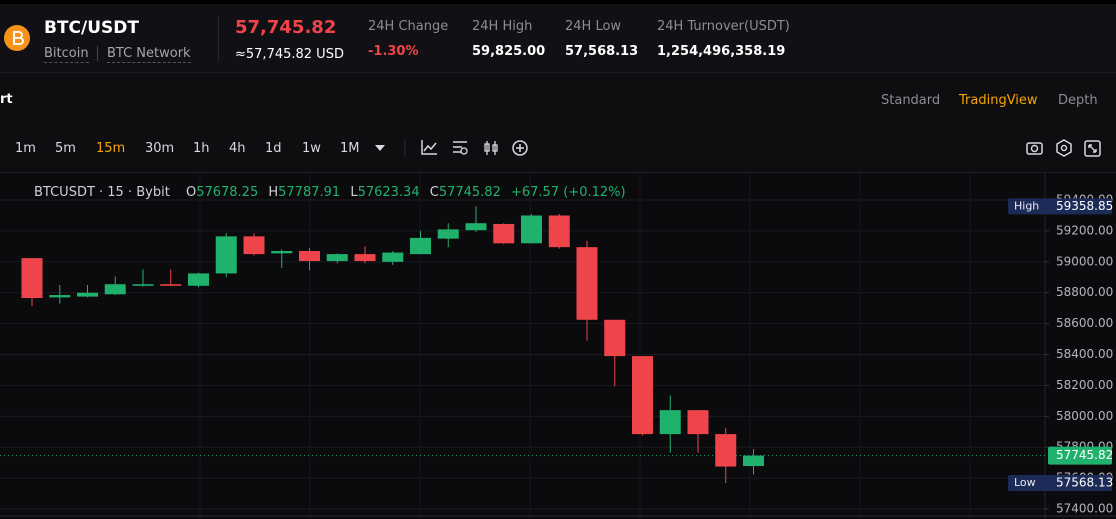  What do you see at coordinates (1084, 354) in the screenshot?
I see `y-tick-label: 58400.00` at bounding box center [1084, 354].